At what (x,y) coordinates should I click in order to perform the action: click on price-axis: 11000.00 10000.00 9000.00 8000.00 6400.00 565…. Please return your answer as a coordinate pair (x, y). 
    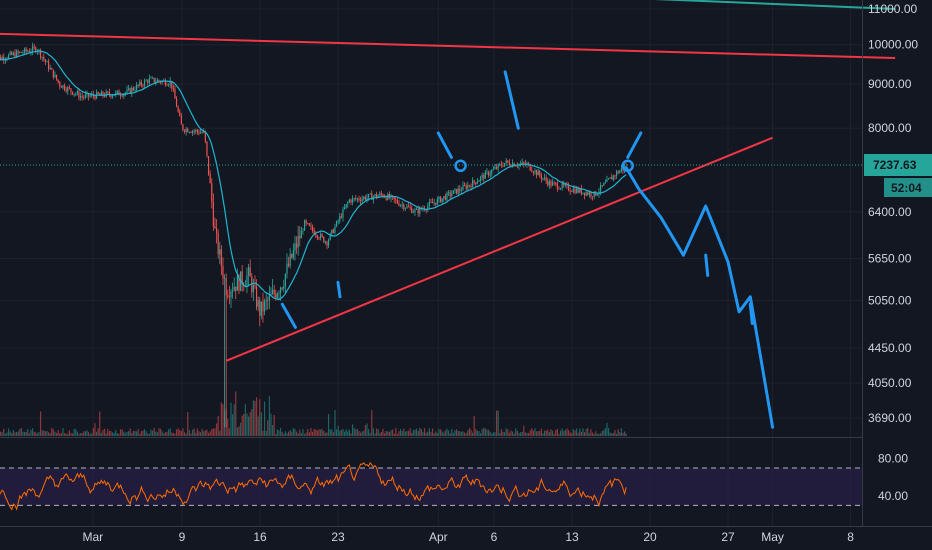
    Looking at the image, I should click on (893, 213).